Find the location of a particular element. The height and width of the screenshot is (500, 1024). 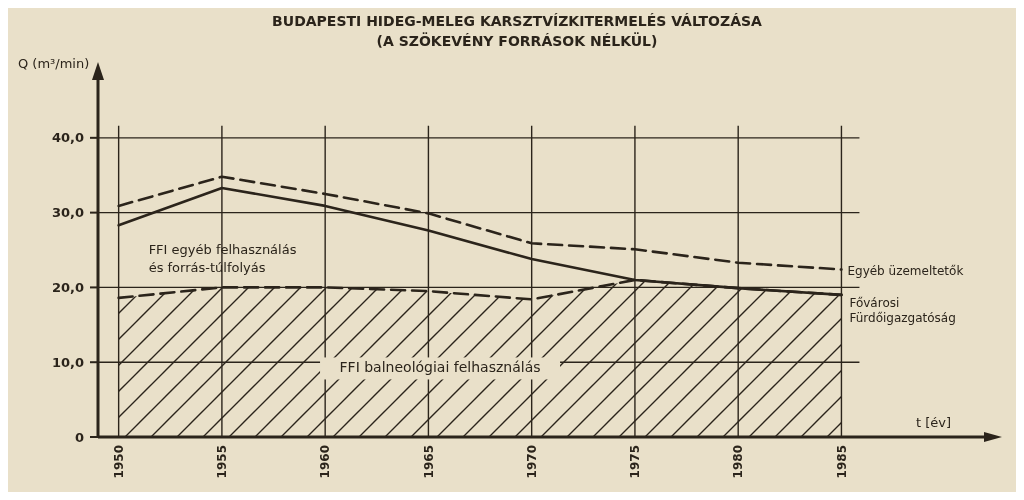

x-tick-label: 1960 is located at coordinates (325, 462).